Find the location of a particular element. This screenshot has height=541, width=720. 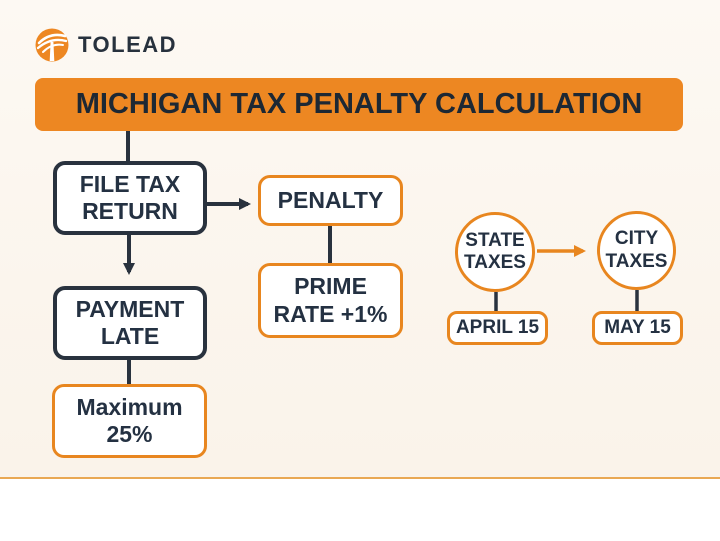

title-banner: MICHIGAN TAX PENALTY CALCULATION is located at coordinates (359, 104).